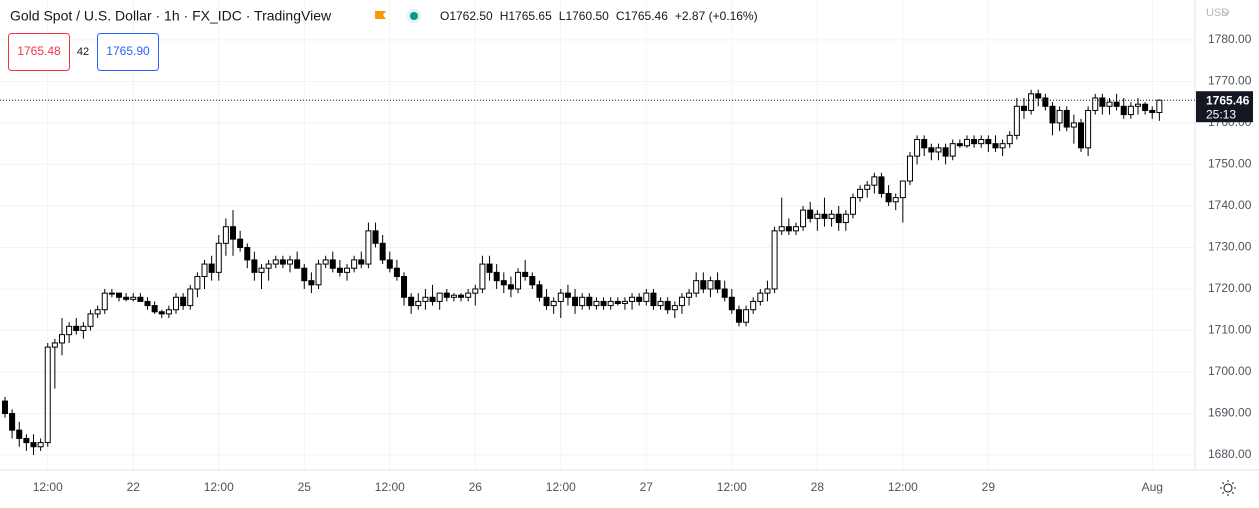 The height and width of the screenshot is (508, 1259). What do you see at coordinates (1230, 205) in the screenshot?
I see `y-tick-label: 1740.00` at bounding box center [1230, 205].